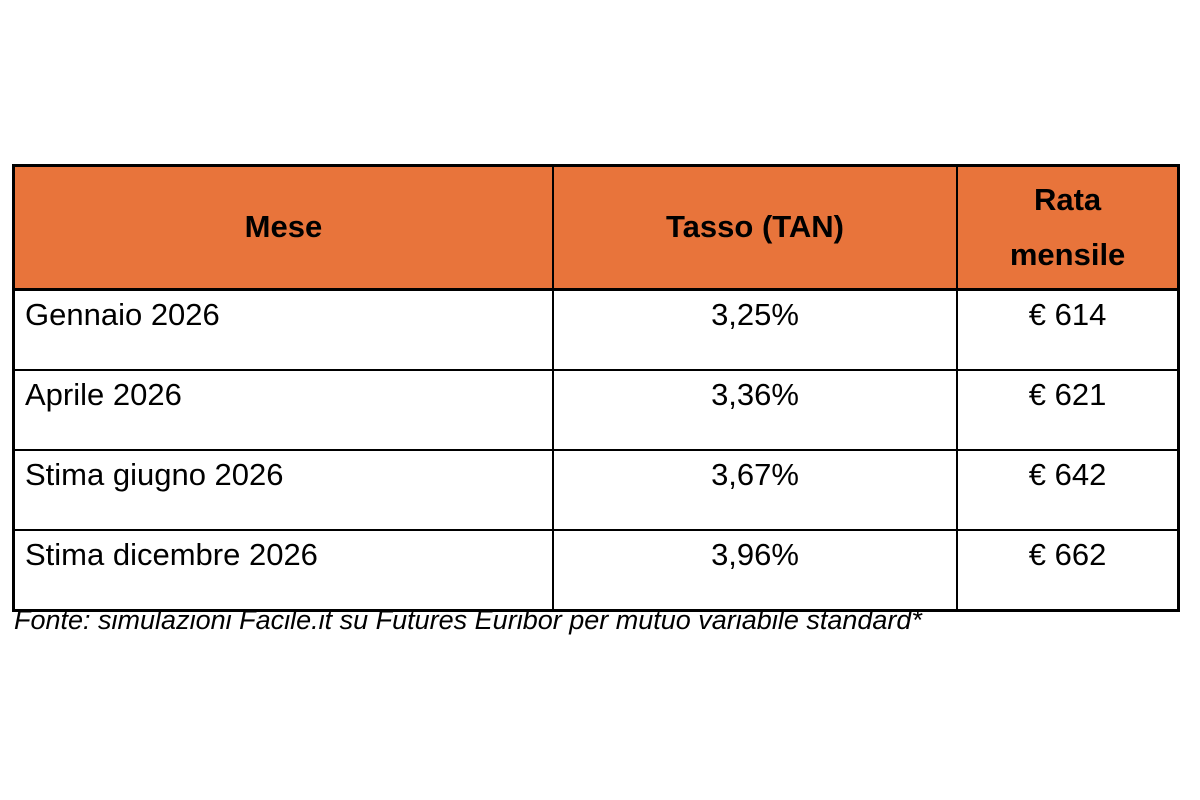 Image resolution: width=1200 pixels, height=800 pixels. I want to click on table-row: Stima dicembre 2026 3,96% € 662, so click(596, 570).